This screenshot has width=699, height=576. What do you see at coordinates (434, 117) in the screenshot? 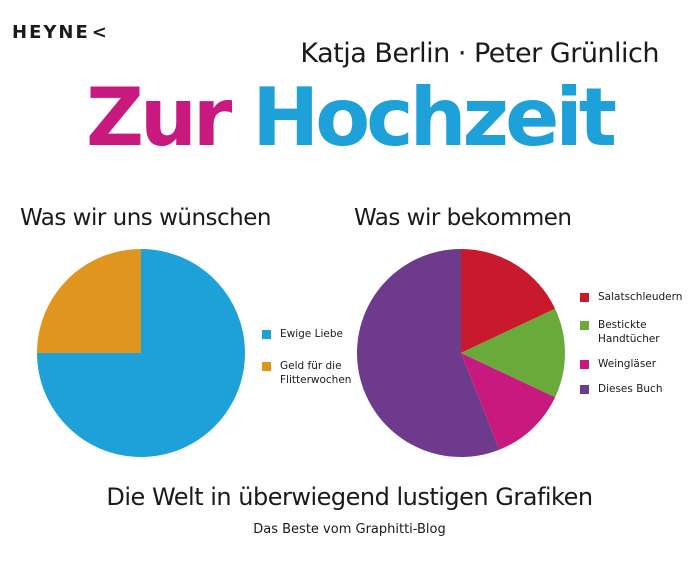
I see `title-word-2: Hochzeit` at bounding box center [434, 117].